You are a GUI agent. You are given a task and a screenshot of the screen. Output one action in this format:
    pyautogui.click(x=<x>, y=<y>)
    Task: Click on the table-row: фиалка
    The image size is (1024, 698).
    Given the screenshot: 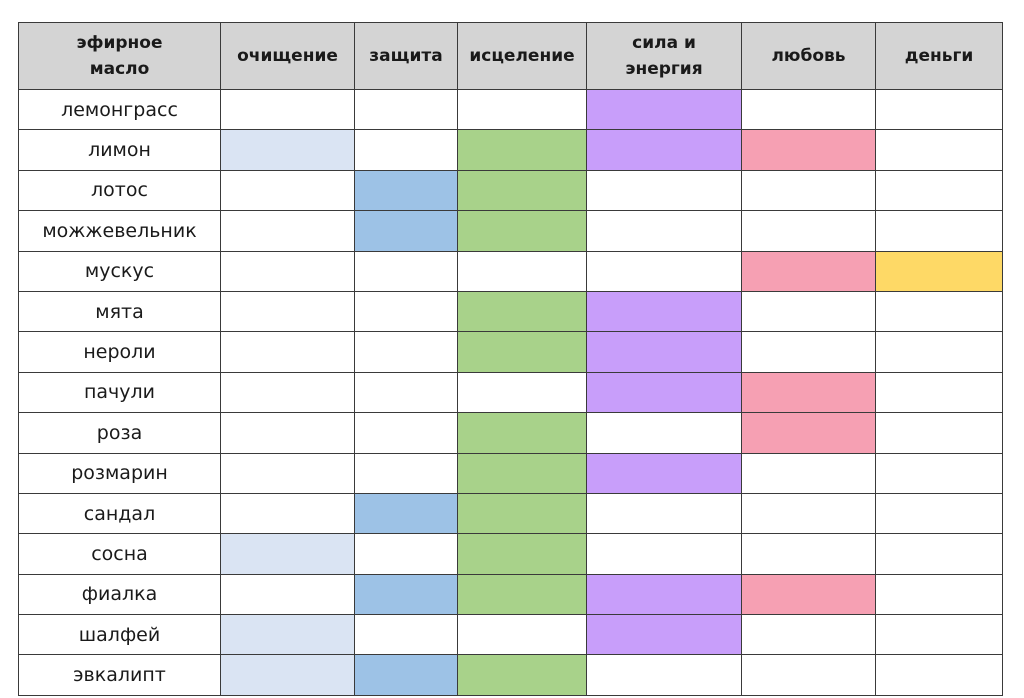 What is the action you would take?
    pyautogui.click(x=510, y=594)
    